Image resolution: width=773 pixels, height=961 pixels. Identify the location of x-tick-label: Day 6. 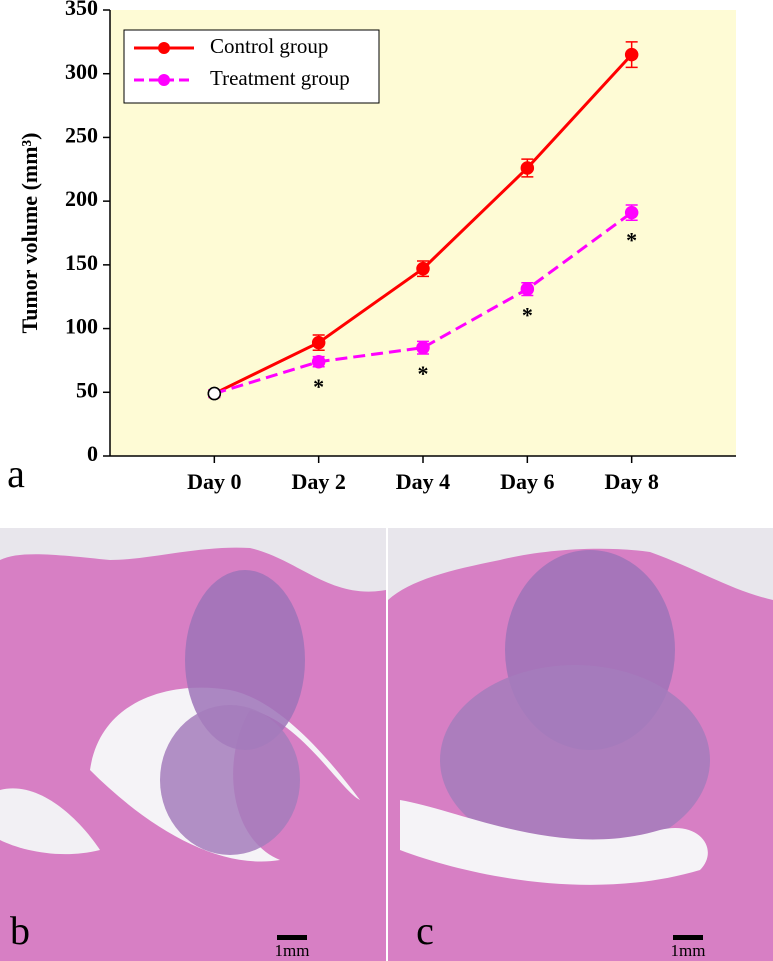
(527, 481).